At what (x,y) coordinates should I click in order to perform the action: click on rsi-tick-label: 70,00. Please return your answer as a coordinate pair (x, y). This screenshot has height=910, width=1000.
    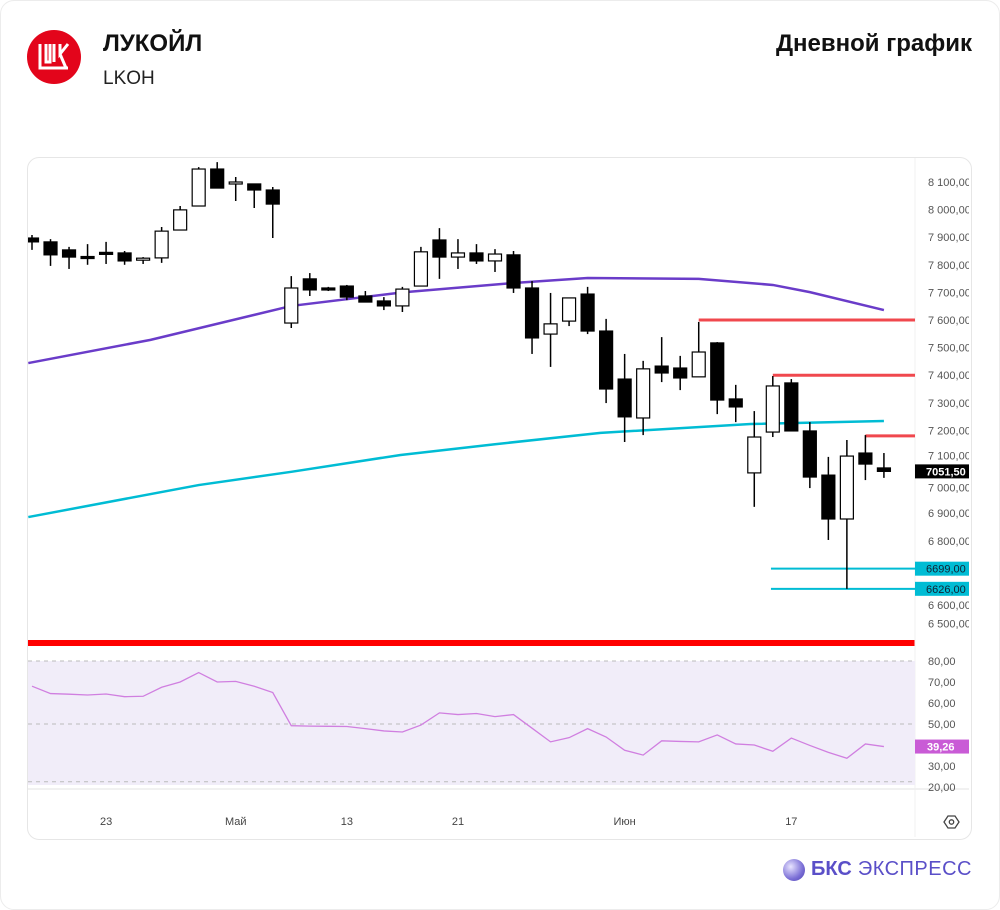
    Looking at the image, I should click on (942, 683).